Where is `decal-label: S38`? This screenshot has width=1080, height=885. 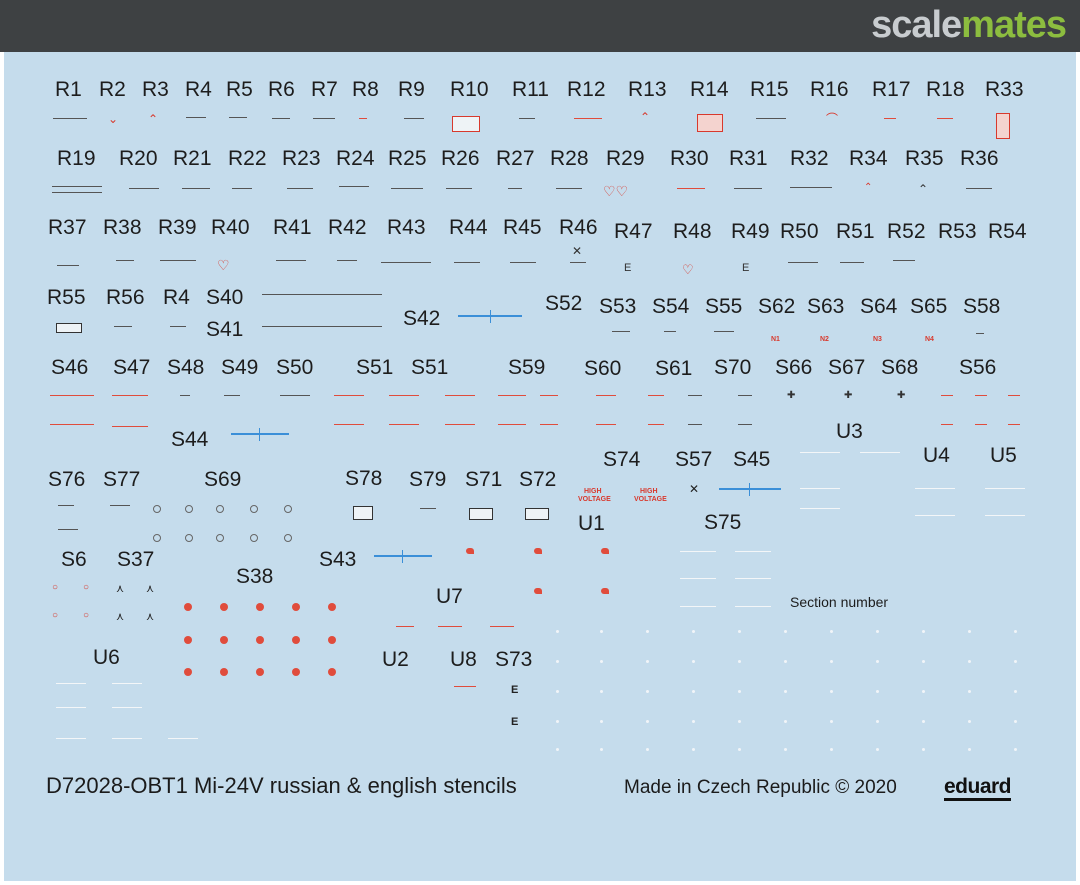 decal-label: S38 is located at coordinates (255, 576).